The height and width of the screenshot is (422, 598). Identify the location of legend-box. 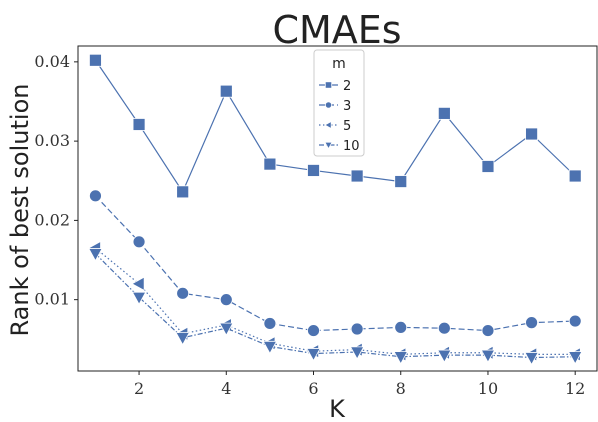
(339, 103).